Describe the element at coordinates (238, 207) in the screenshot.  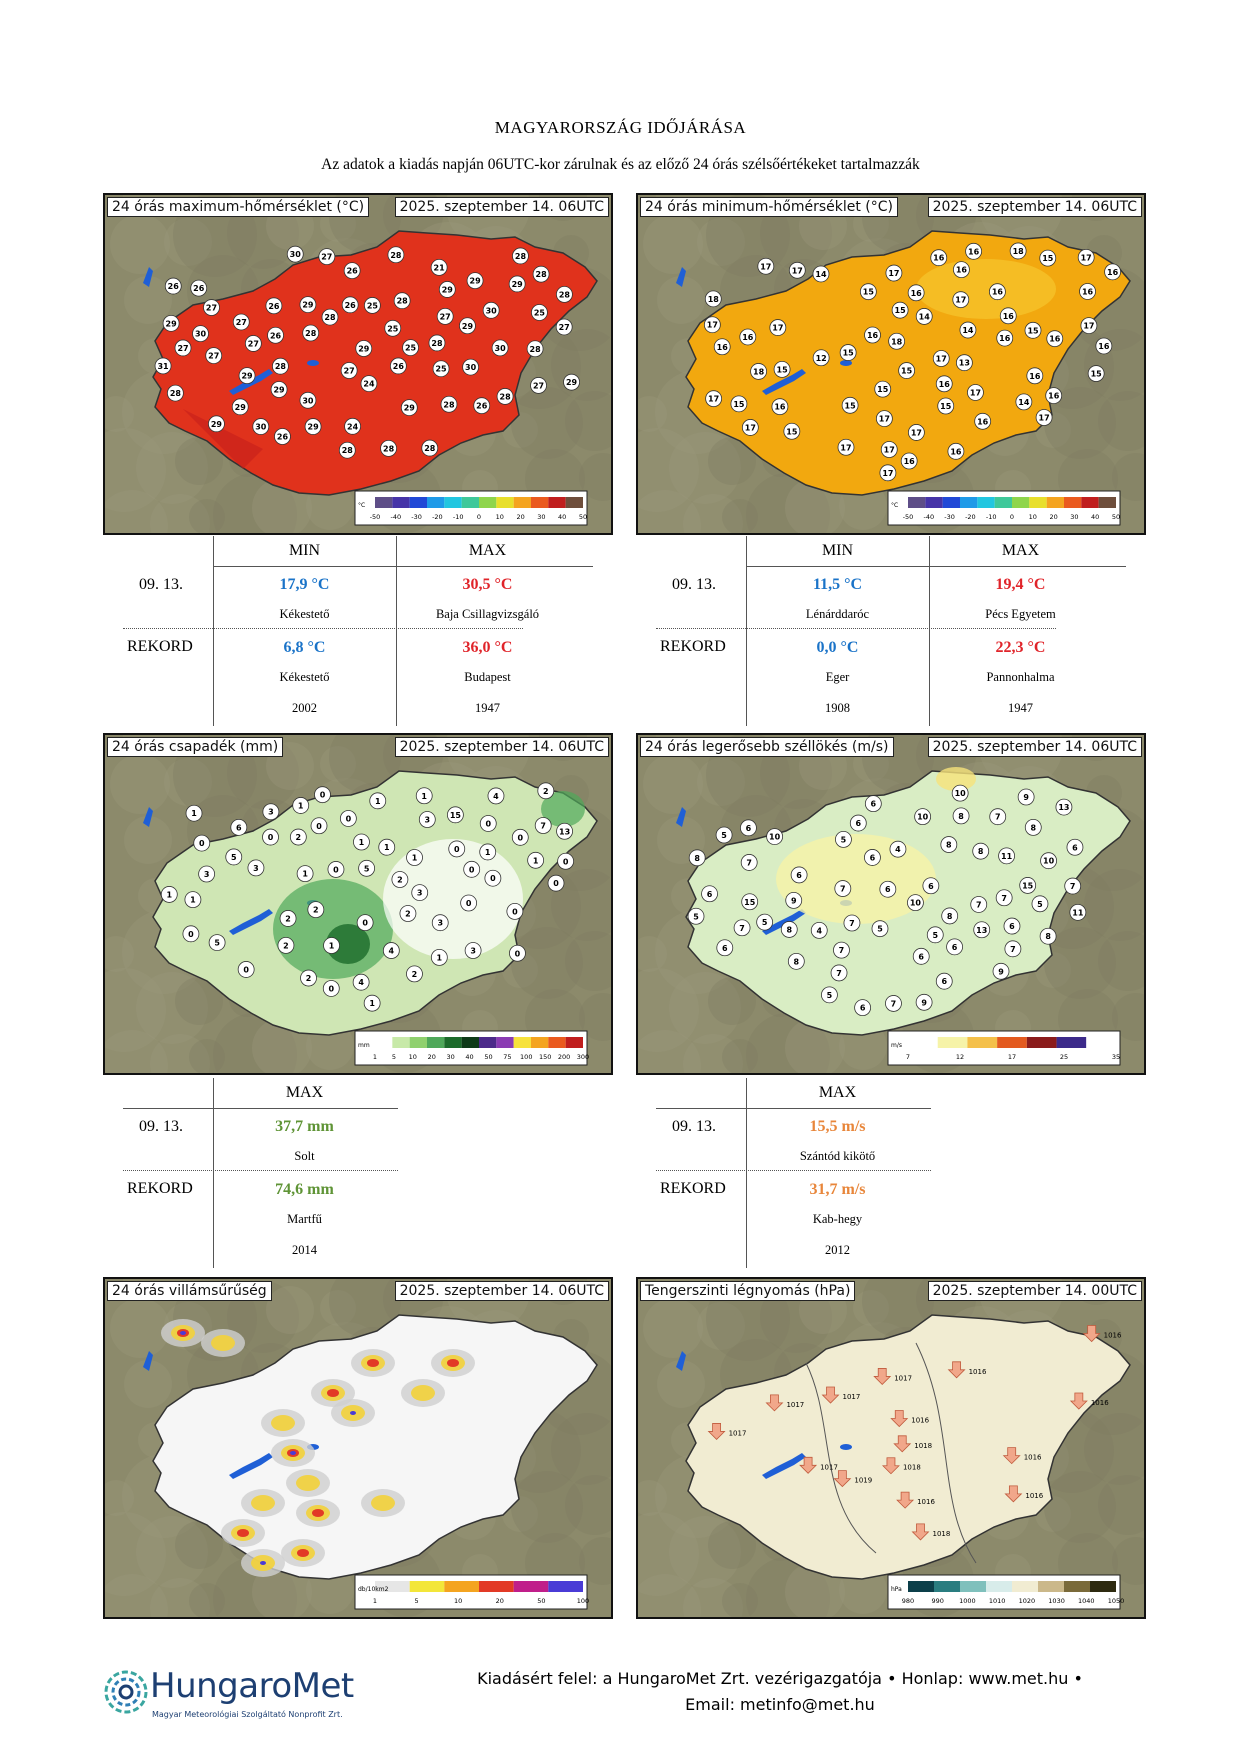
I see `tmax-map-title: 24 órás maximum-hőmérséklet (°C)` at that location.